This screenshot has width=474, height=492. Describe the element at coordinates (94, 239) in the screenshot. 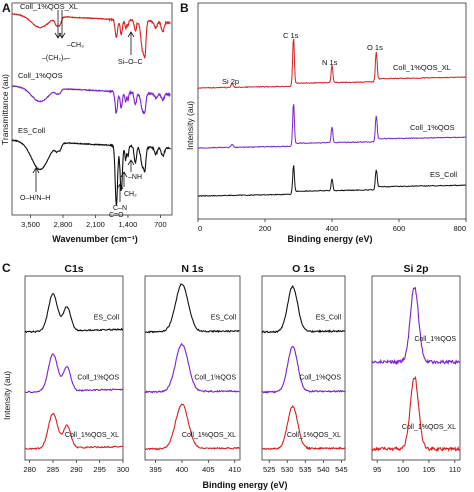

I see `panel-a-xlabel: Wavenumber (cm⁻¹)` at that location.